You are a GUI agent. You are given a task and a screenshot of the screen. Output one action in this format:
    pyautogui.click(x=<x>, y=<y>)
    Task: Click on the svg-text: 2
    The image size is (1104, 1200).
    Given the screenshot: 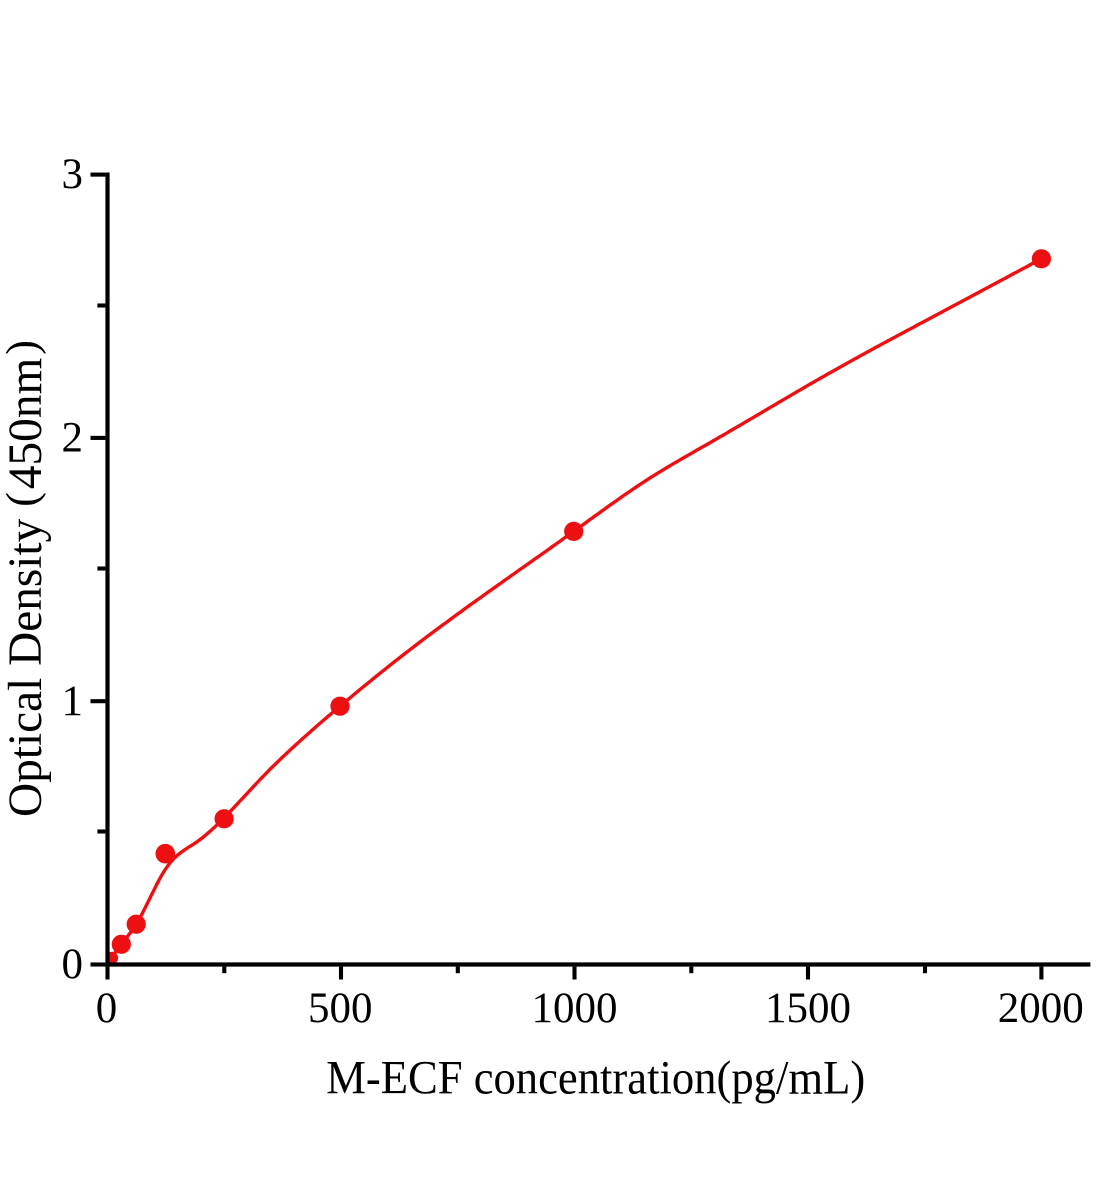 What is the action you would take?
    pyautogui.click(x=73, y=438)
    